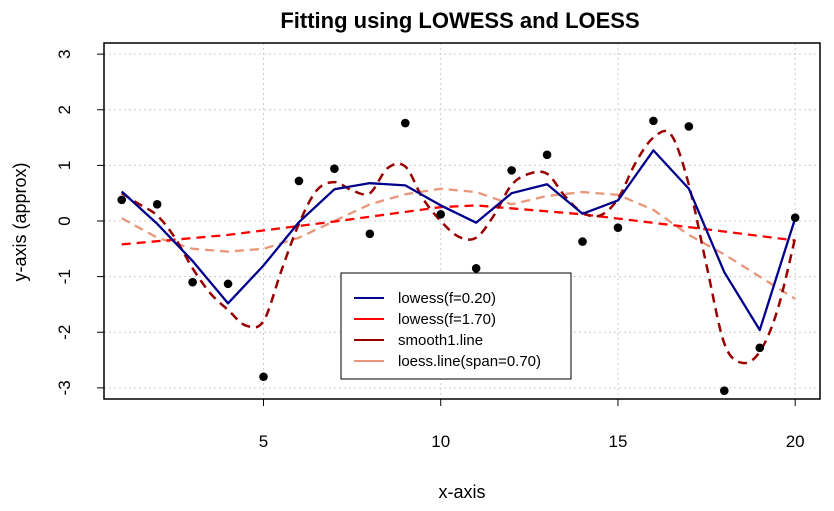 This screenshot has height=511, width=834. What do you see at coordinates (64, 220) in the screenshot?
I see `y-tick-label: 0` at bounding box center [64, 220].